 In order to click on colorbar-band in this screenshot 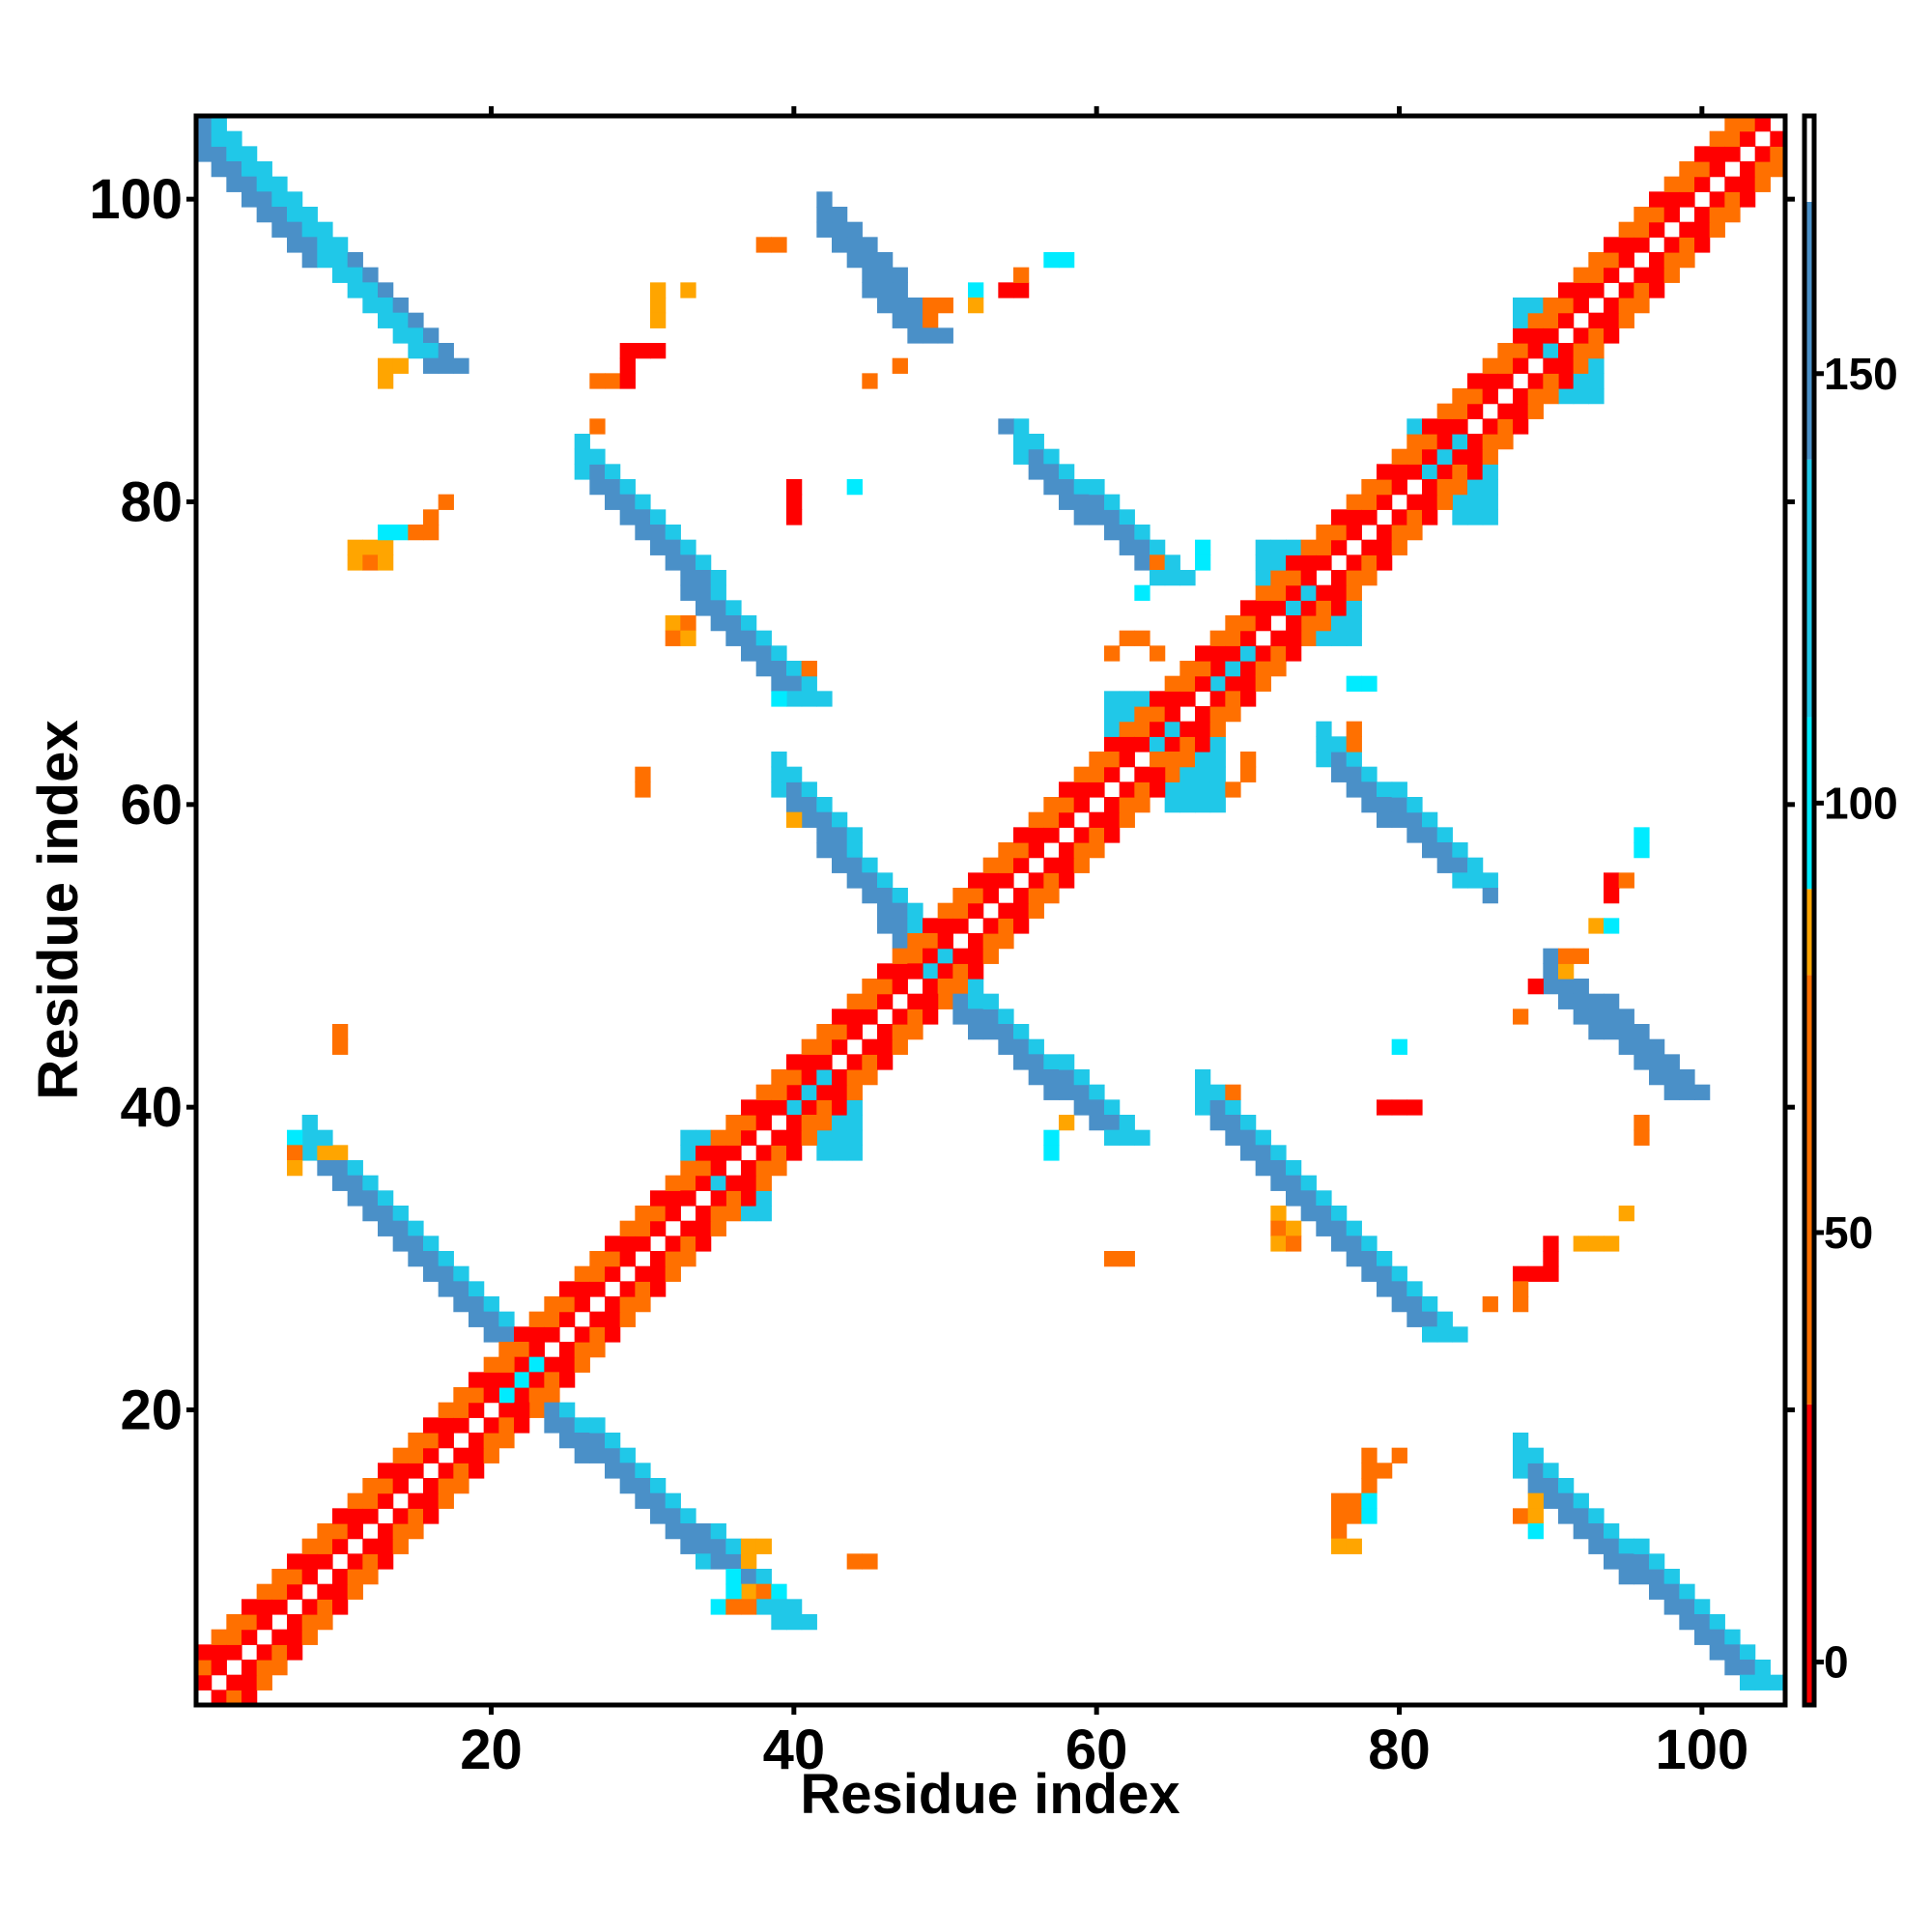, I will do `click(1809, 330)`.